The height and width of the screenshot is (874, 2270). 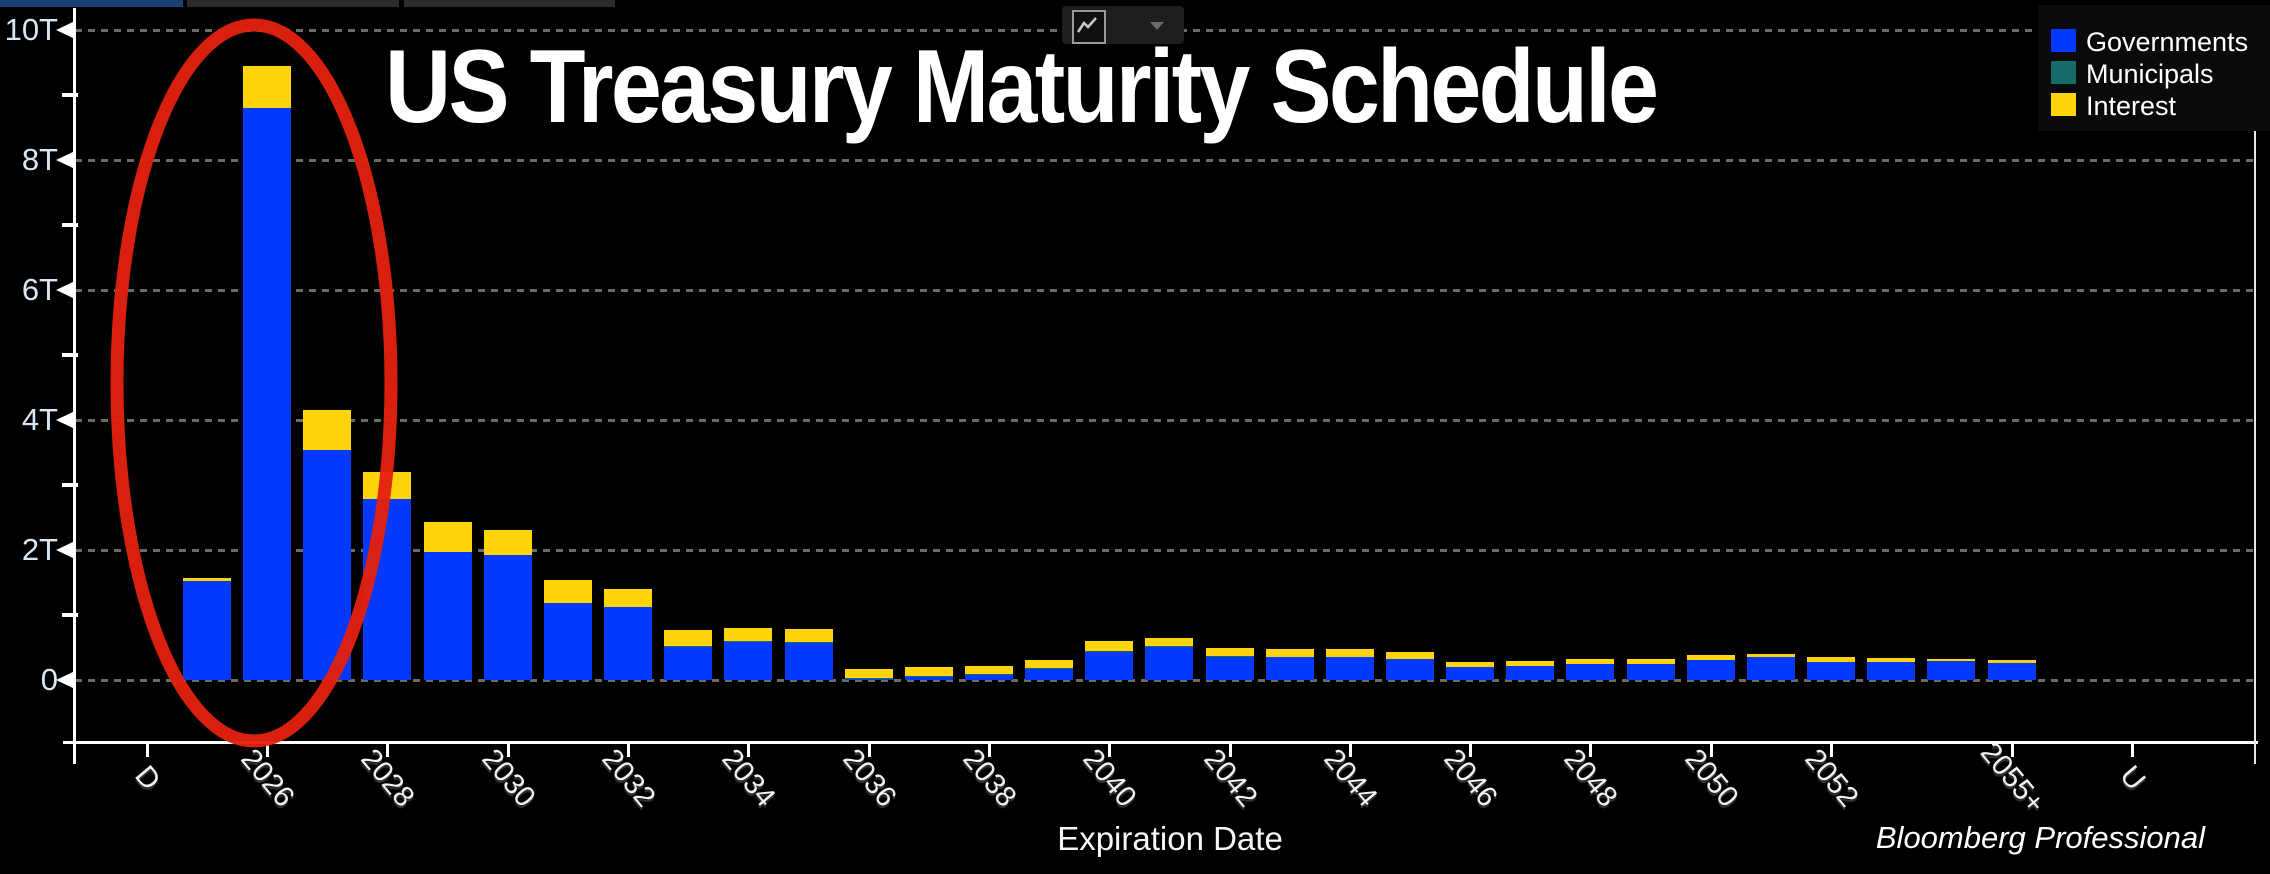 What do you see at coordinates (1591, 750) in the screenshot?
I see `x-tick-2048` at bounding box center [1591, 750].